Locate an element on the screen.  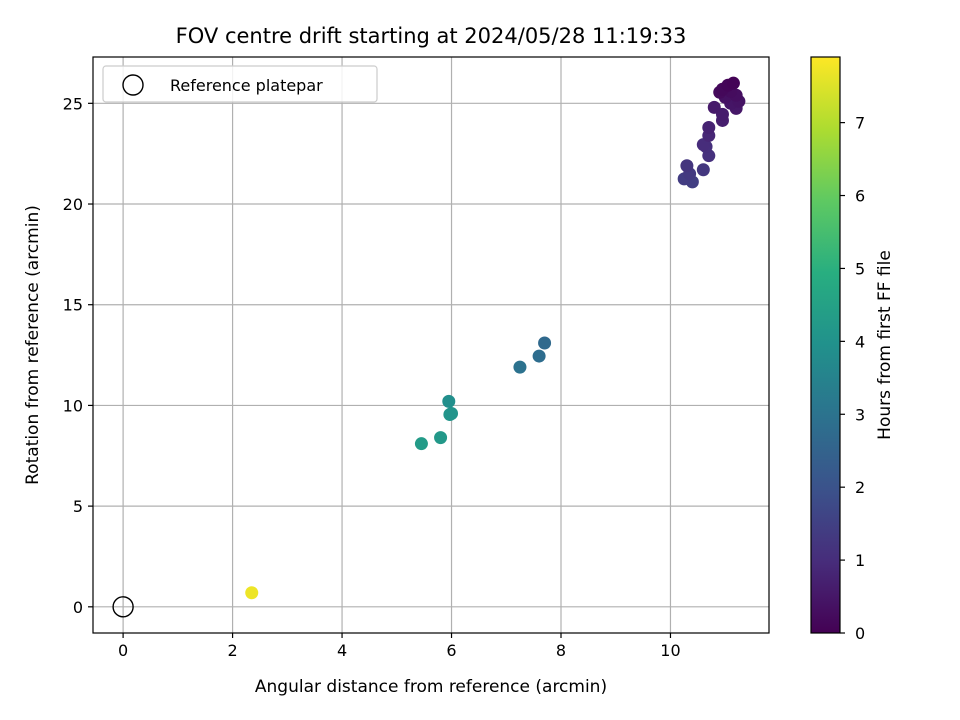
colorbar: 0 1 2 3 4 5 6 7 Hours from first FF file is located at coordinates (852, 349).